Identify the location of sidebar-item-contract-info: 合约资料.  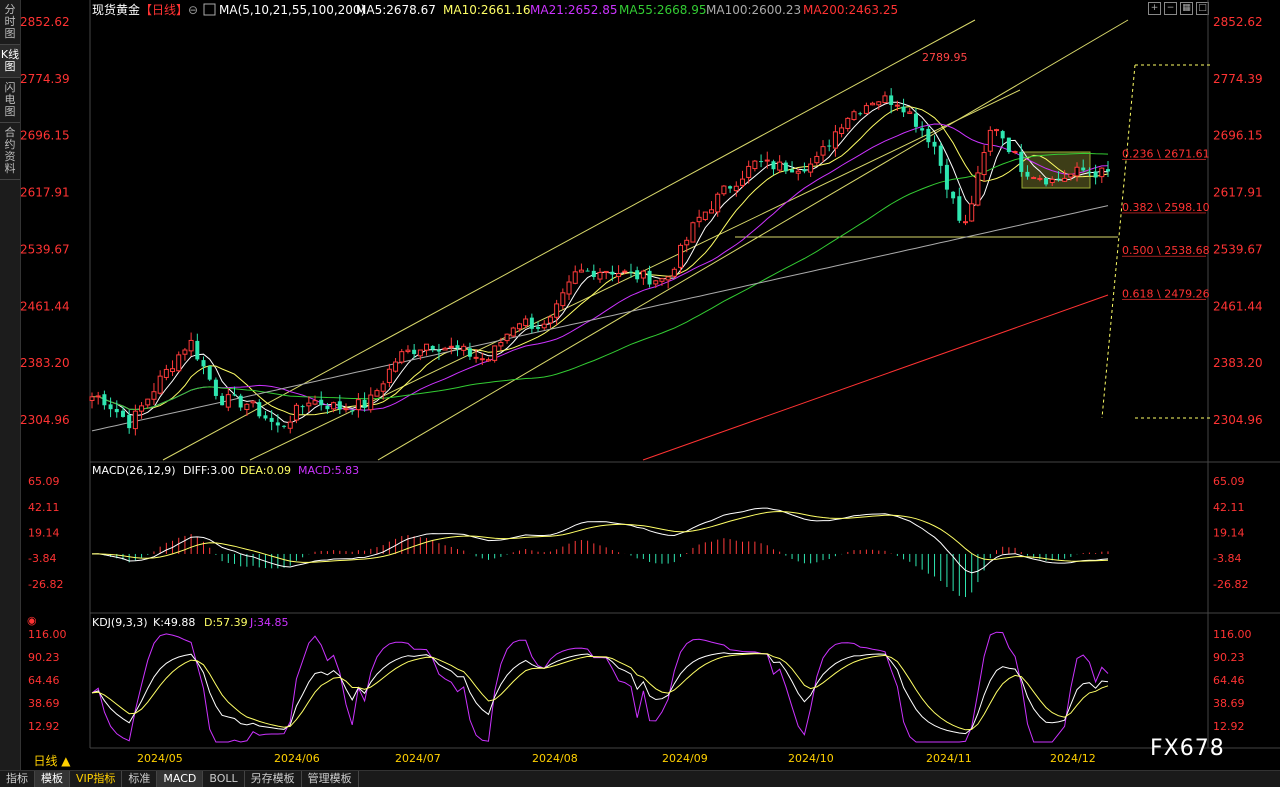
(10, 151).